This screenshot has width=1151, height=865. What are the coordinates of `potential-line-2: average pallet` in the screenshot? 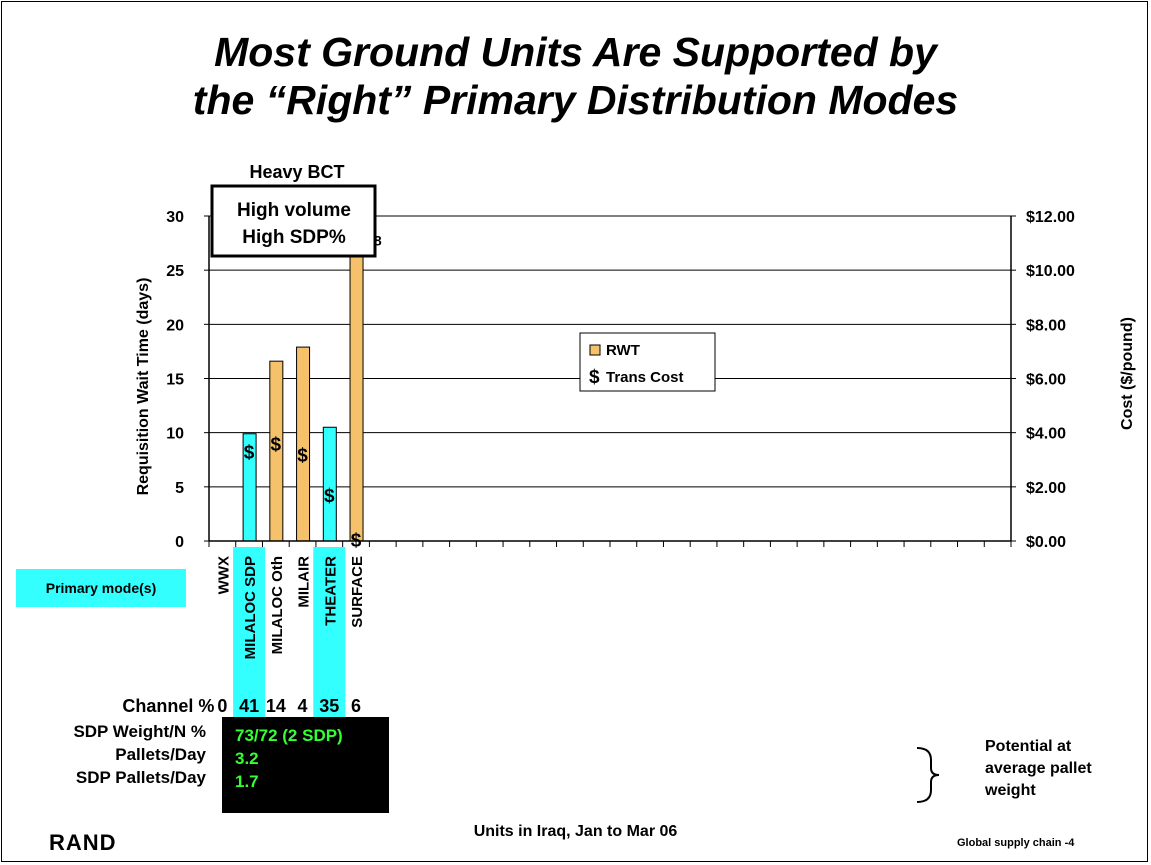 It's located at (1038, 768).